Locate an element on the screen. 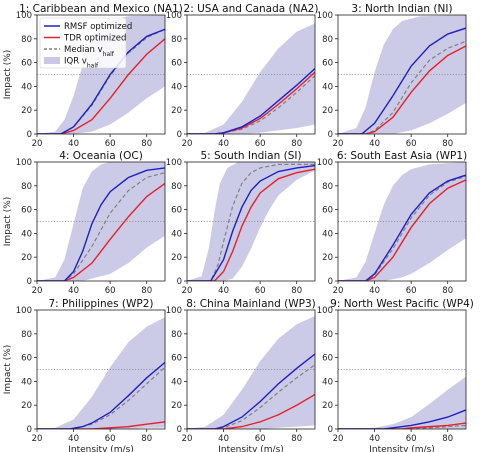 This screenshot has height=452, width=500. subplot-title: 1: Caribbean and Mexico (NA1) is located at coordinates (101, 9).